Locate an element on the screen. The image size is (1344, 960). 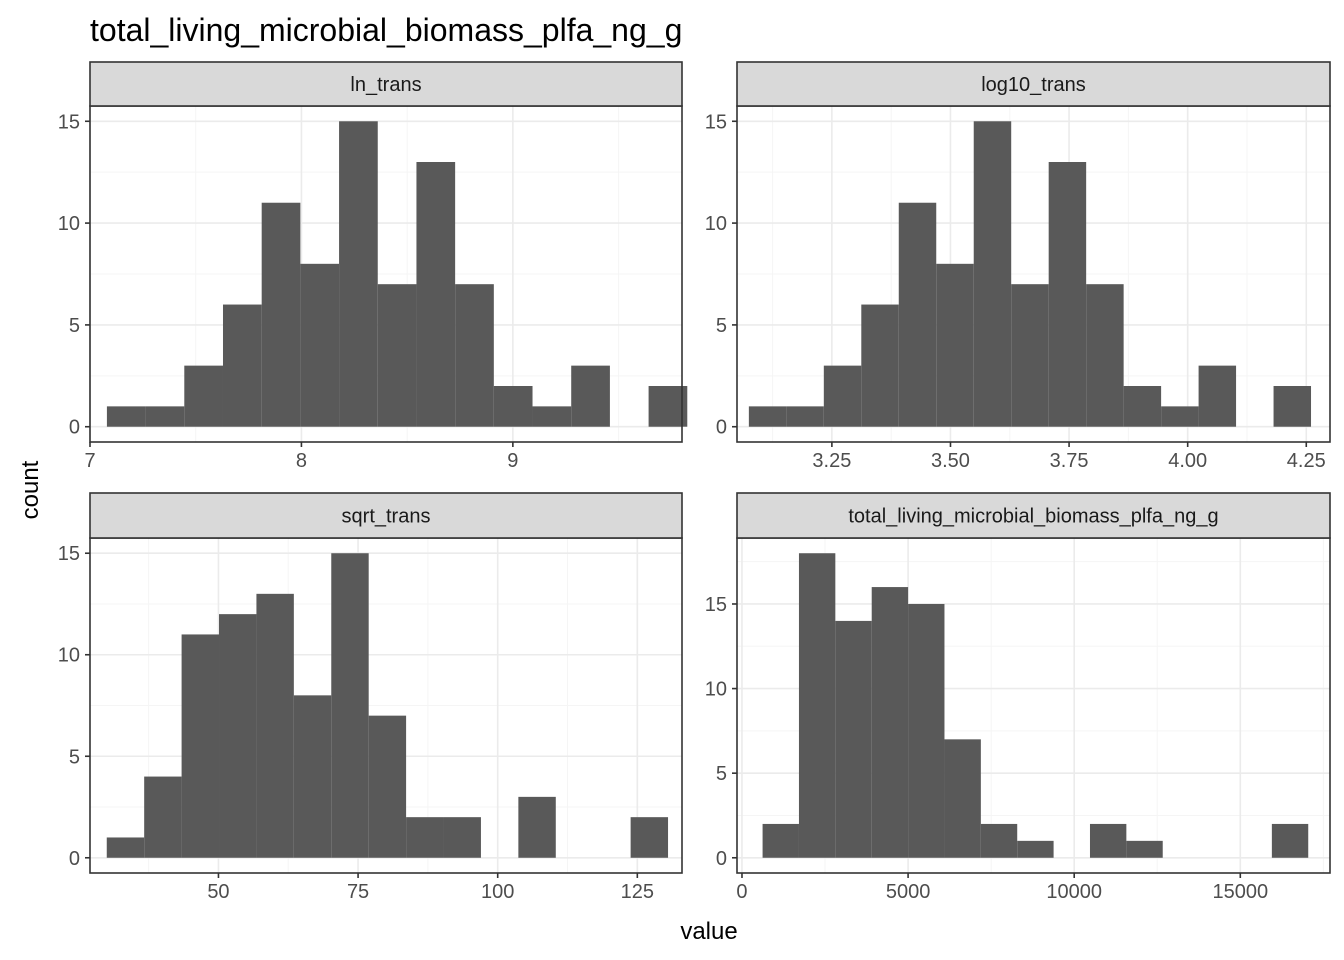
x-tick-label: 15000 is located at coordinates (1240, 892).